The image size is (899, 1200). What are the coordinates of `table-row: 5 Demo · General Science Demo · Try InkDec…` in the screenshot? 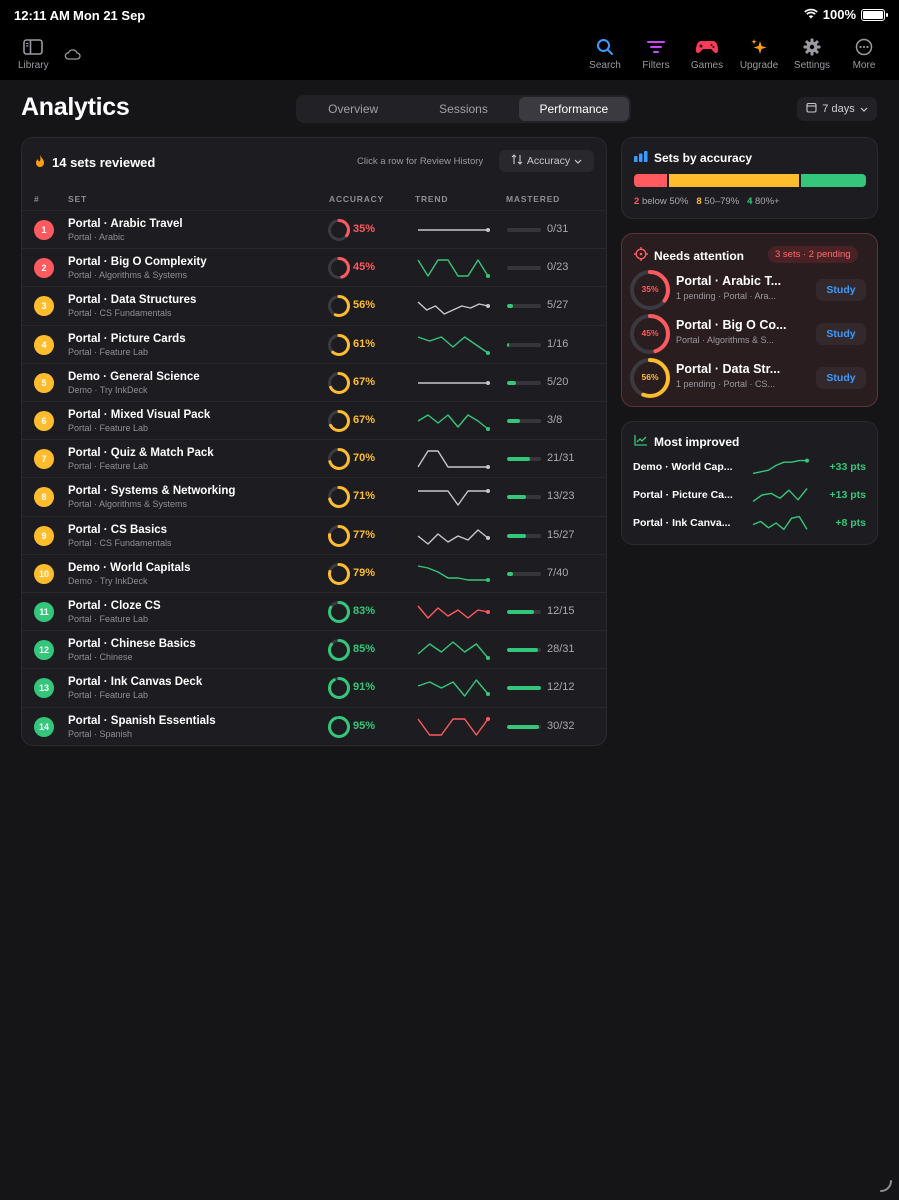 It's located at (314, 381).